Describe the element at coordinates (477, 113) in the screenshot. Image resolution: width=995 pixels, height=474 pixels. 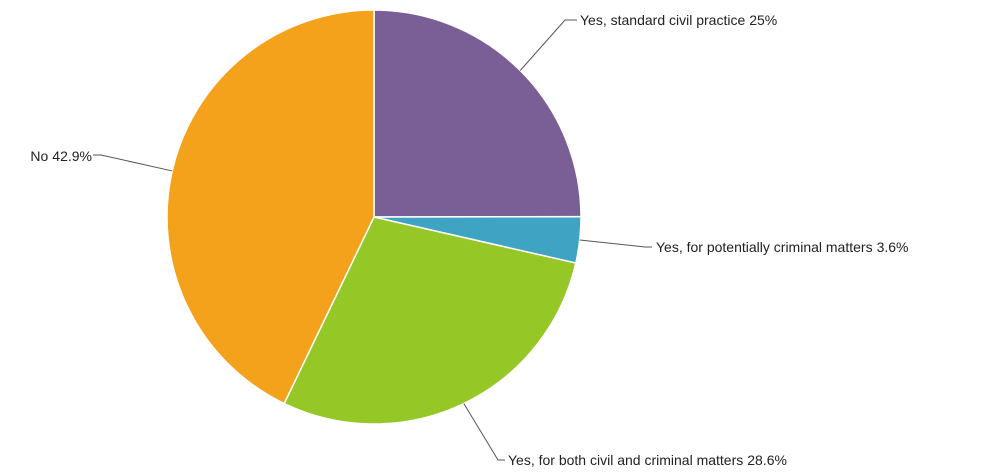
I see `pie-slice-yes-standard-civil-practice` at that location.